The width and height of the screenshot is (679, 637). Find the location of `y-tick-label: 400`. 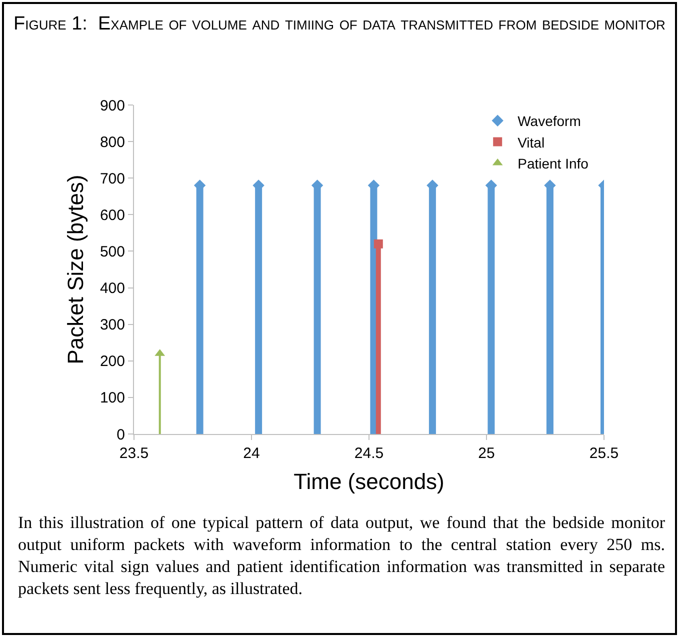

y-tick-label: 400 is located at coordinates (112, 289).